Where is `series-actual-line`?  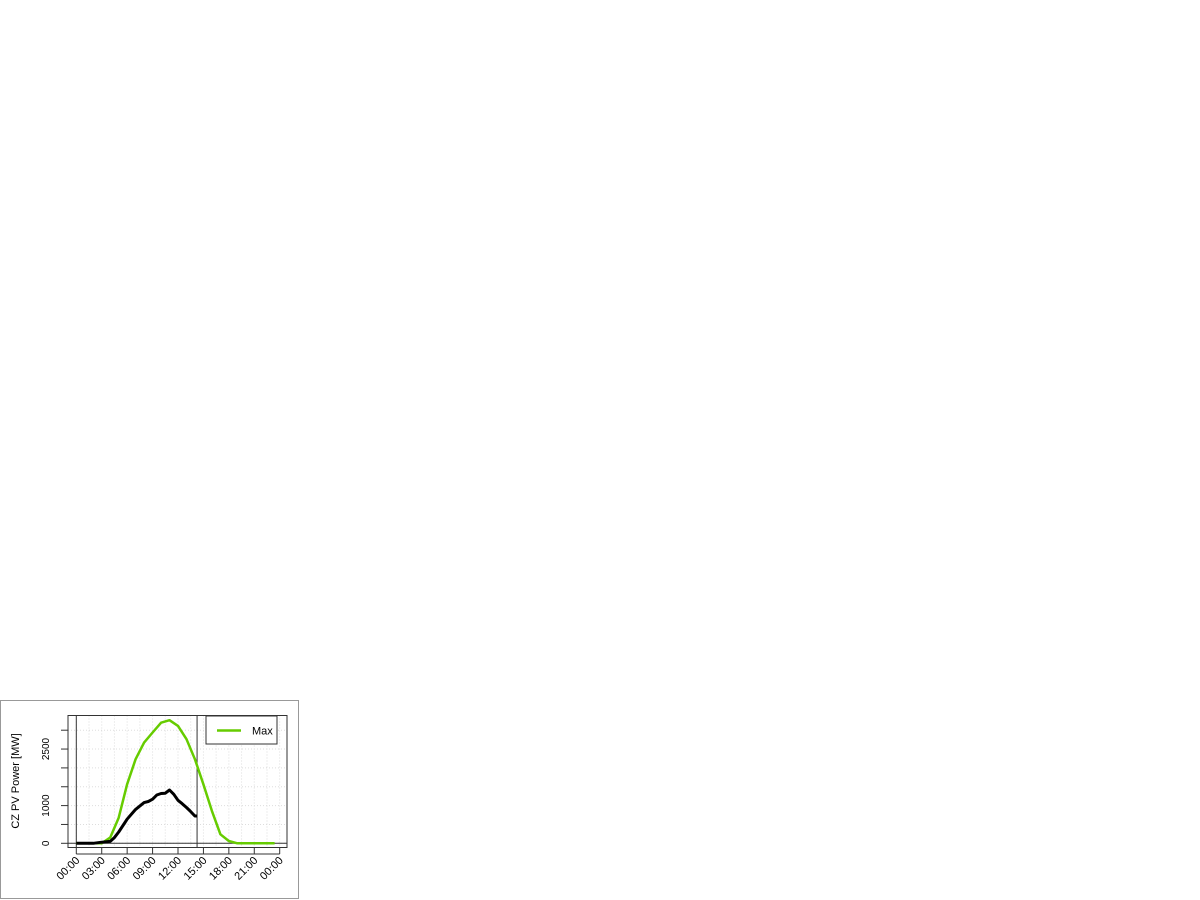
series-actual-line is located at coordinates (137, 816).